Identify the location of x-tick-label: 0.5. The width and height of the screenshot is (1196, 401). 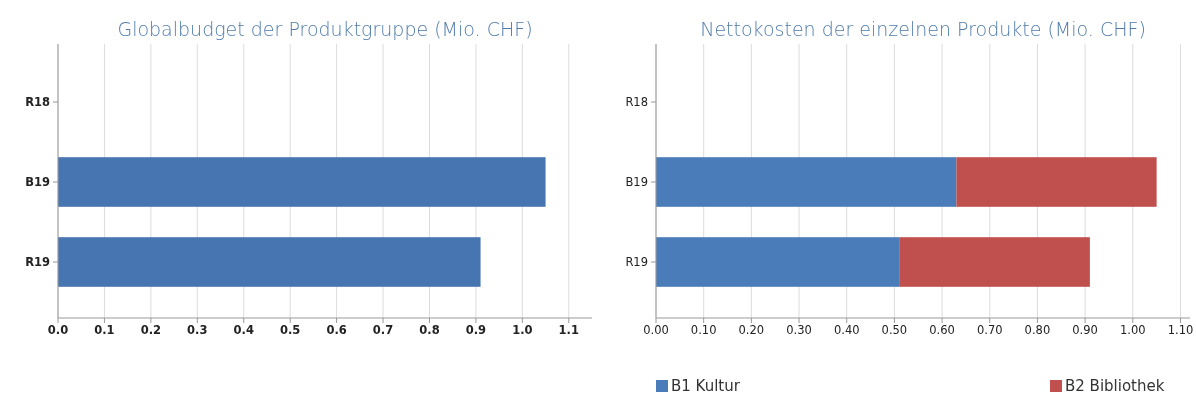
(290, 330).